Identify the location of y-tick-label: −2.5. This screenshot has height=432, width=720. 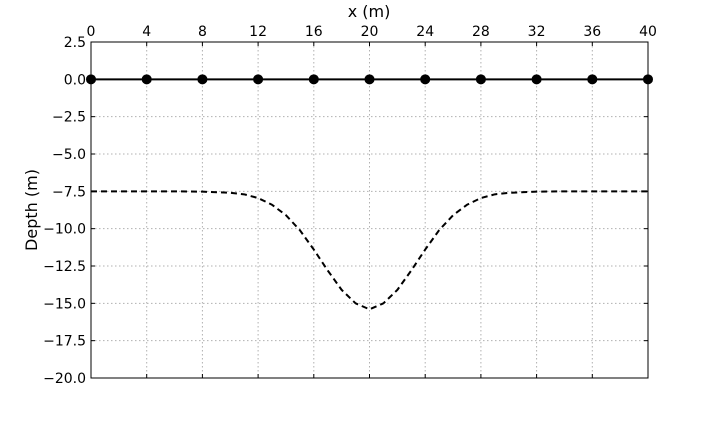
(69, 118).